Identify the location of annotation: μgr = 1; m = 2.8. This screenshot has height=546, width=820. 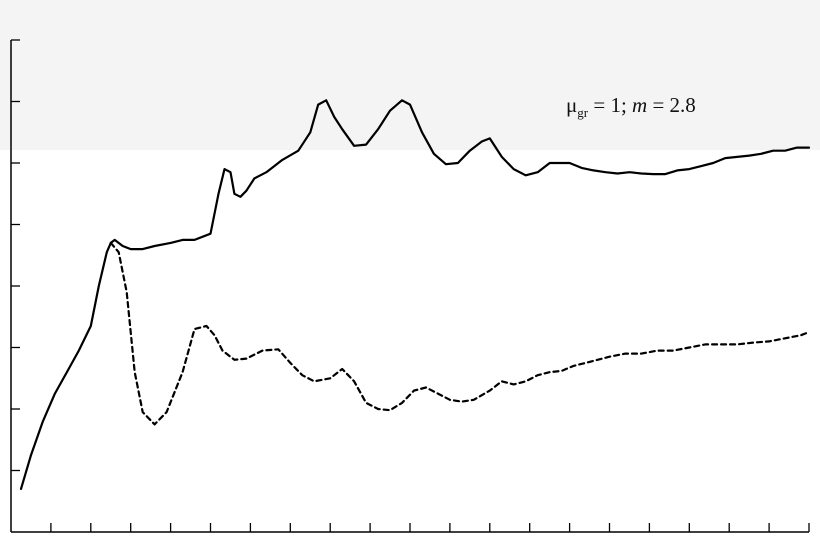
(631, 106).